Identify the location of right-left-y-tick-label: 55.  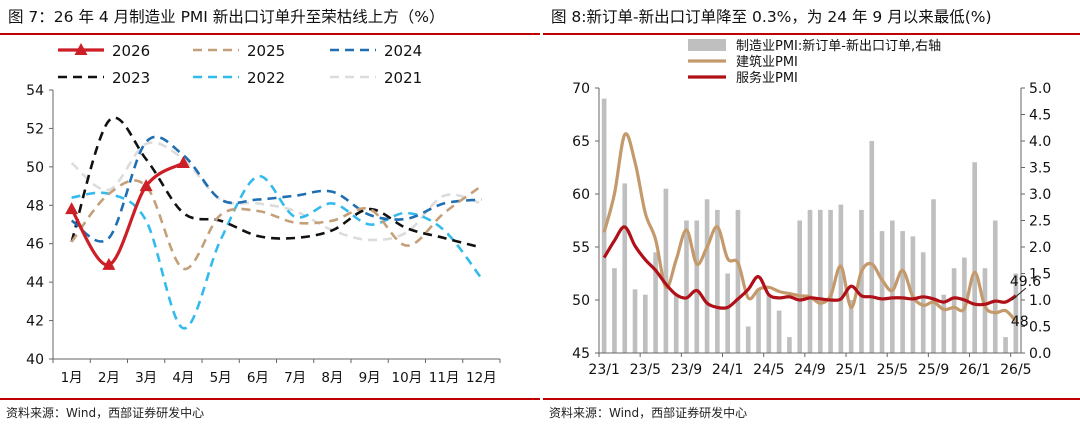
(581, 248).